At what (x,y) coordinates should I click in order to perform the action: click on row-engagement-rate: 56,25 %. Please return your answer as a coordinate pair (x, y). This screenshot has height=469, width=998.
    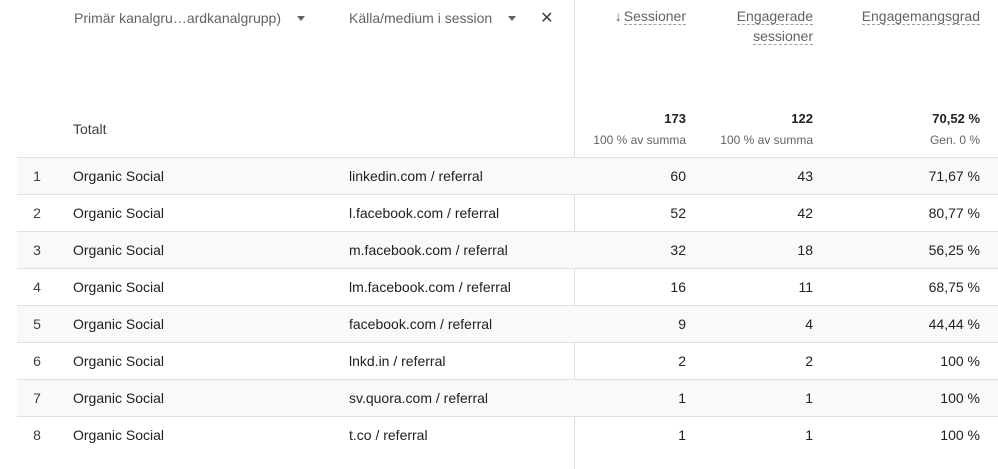
    Looking at the image, I should click on (954, 250).